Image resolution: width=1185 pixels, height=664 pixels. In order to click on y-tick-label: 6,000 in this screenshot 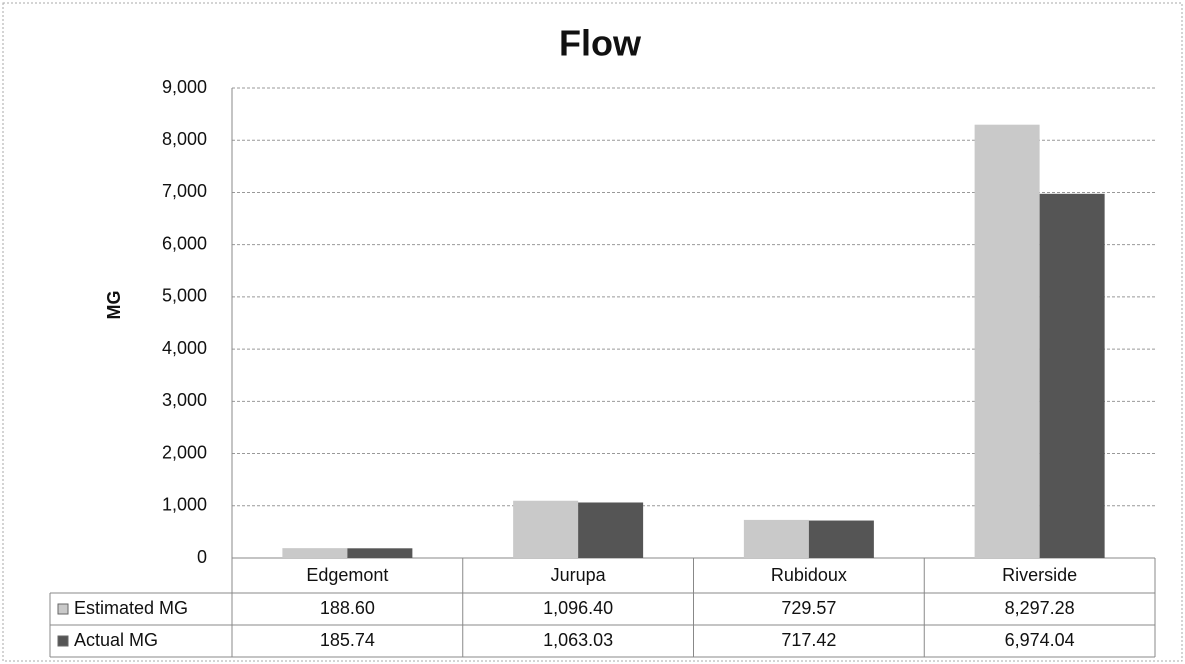, I will do `click(184, 243)`.